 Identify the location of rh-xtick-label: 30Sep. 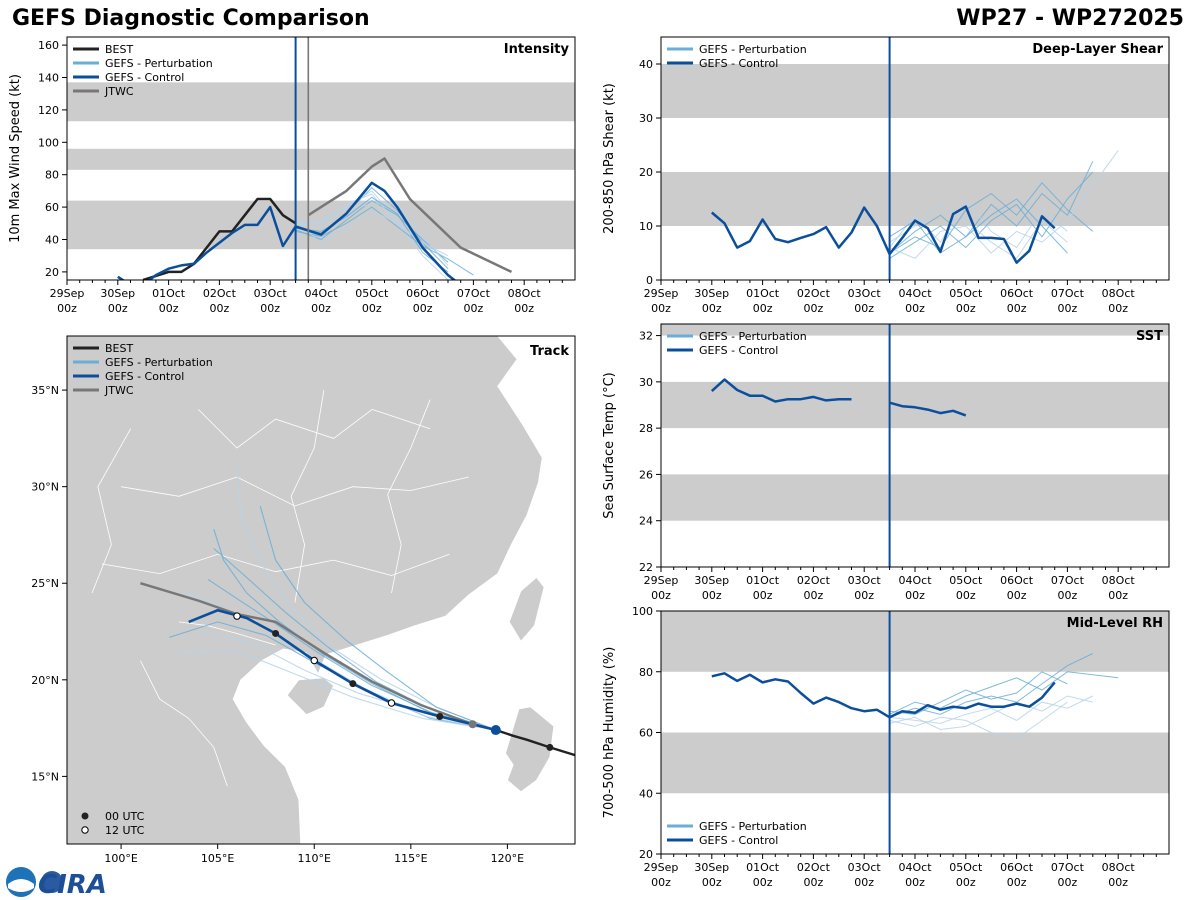
(711, 867).